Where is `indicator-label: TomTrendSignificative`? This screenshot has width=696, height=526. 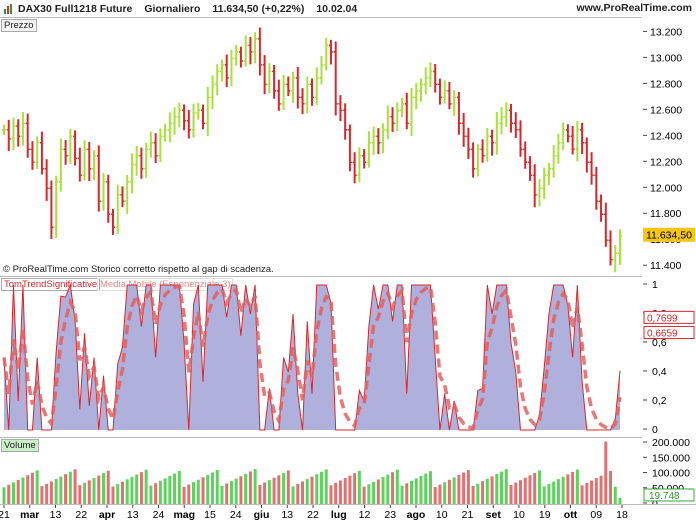 indicator-label: TomTrendSignificative is located at coordinates (51, 284).